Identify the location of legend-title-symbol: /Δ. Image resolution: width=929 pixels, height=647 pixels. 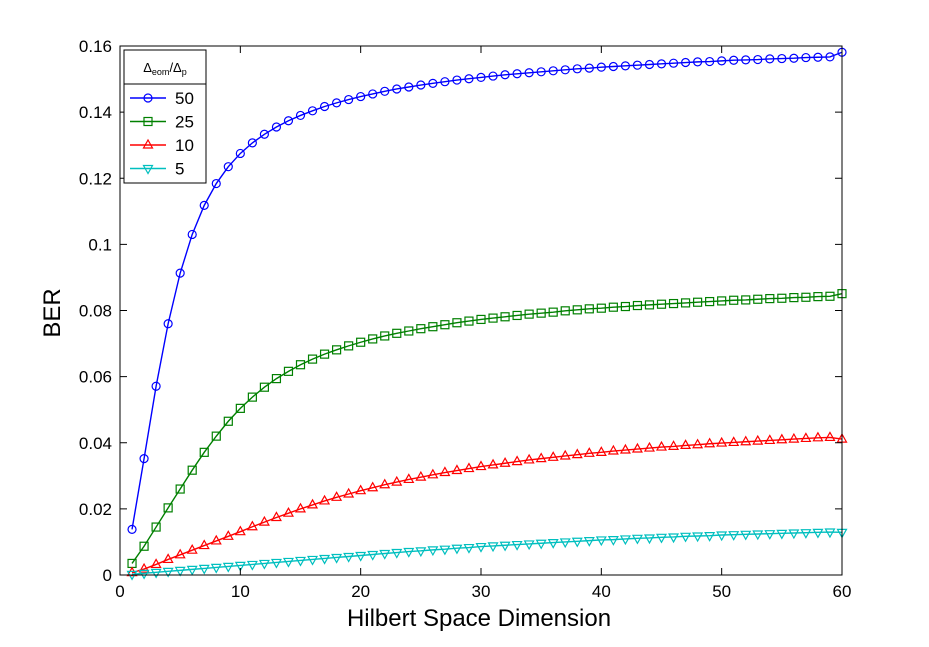
(175, 67).